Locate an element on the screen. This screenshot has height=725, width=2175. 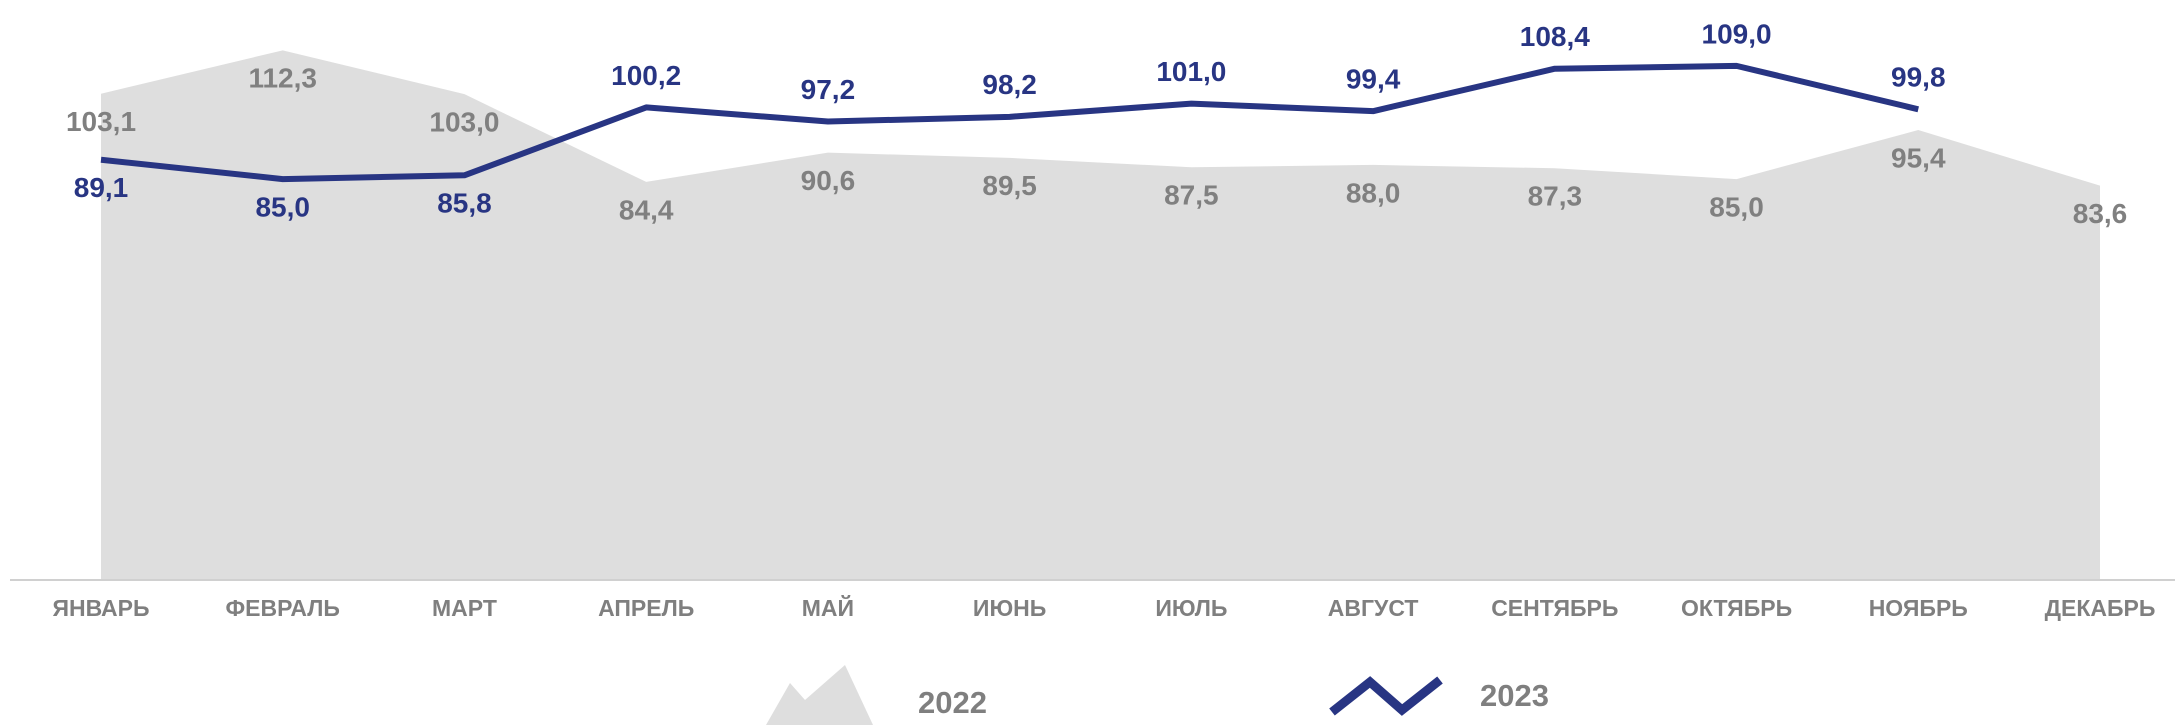
data-label: 99,8 is located at coordinates (1918, 77).